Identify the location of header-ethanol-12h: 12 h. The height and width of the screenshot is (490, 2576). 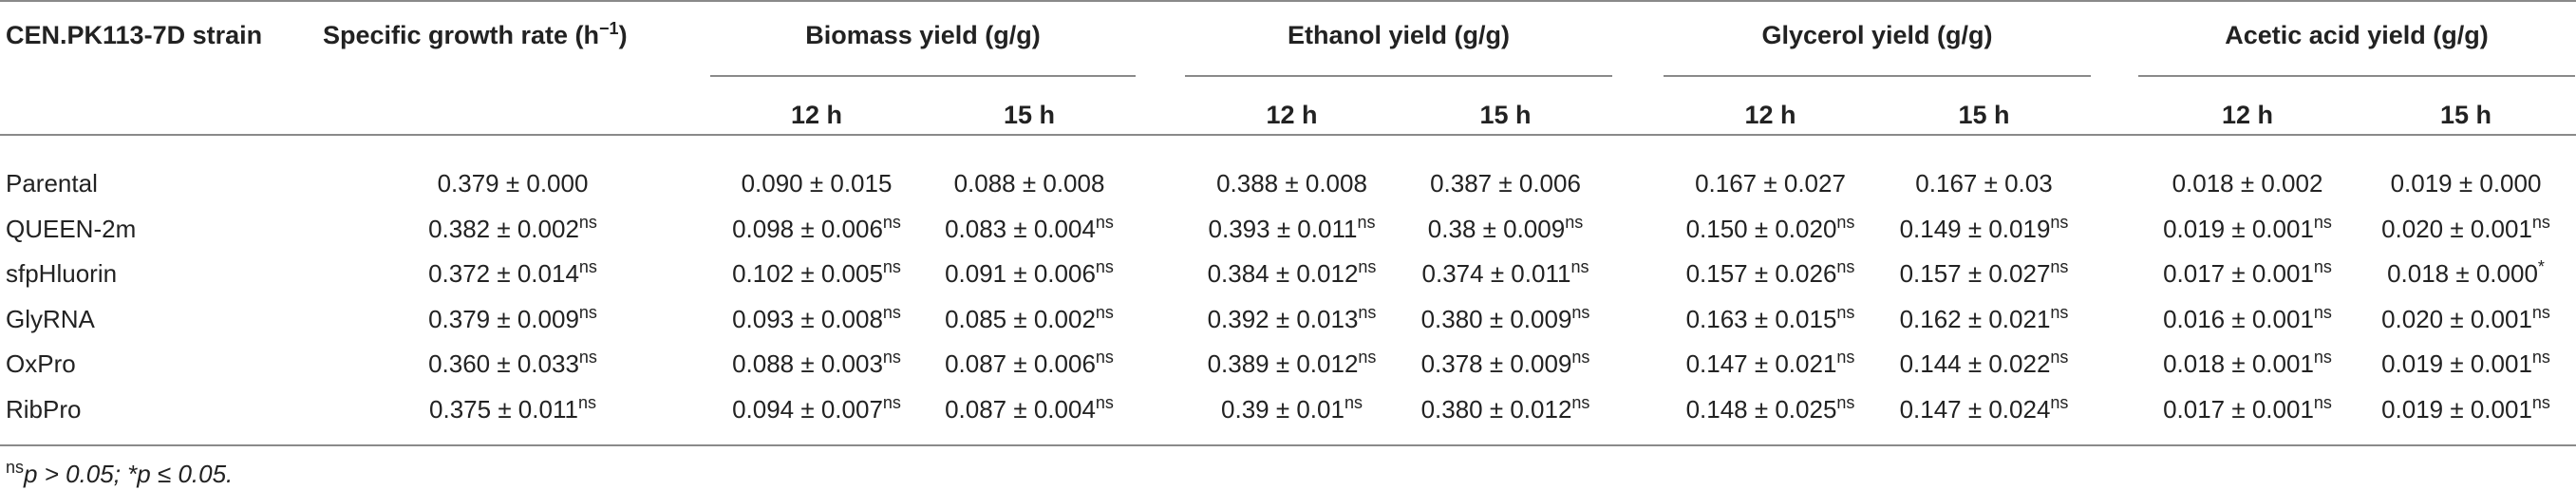
(1292, 115).